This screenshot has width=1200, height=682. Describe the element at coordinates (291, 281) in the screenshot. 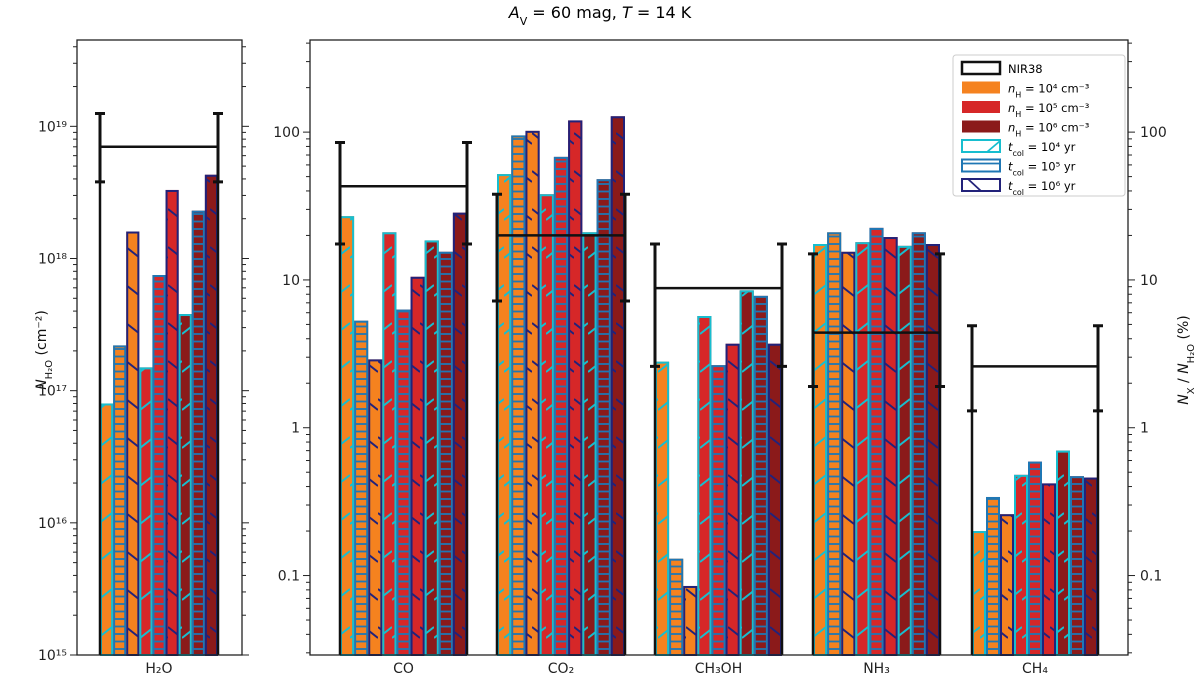

I see `y-tick-label: 10` at that location.